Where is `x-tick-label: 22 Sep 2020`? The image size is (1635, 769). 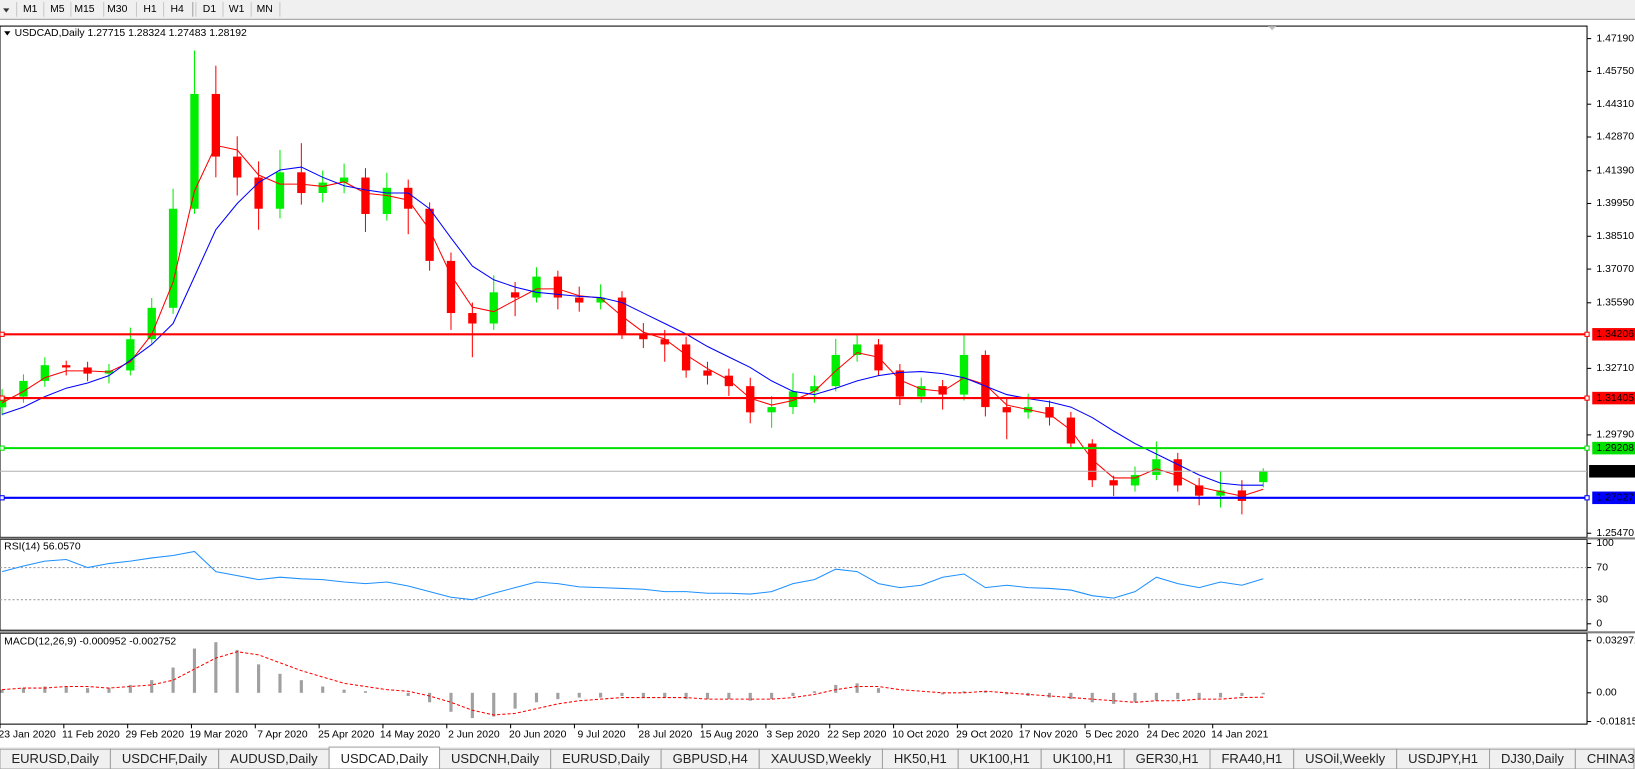 x-tick-label: 22 Sep 2020 is located at coordinates (856, 734).